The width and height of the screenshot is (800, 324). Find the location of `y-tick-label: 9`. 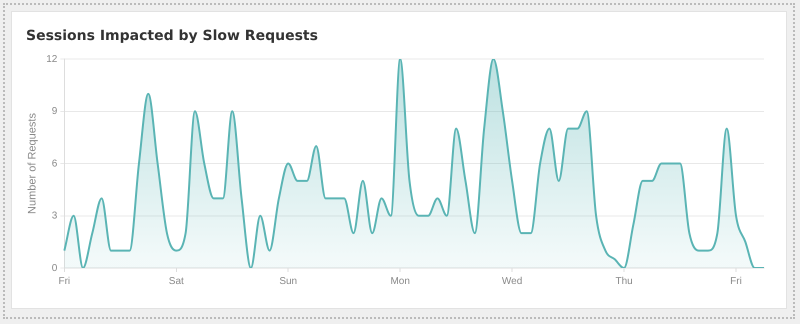

y-tick-label: 9 is located at coordinates (55, 111).